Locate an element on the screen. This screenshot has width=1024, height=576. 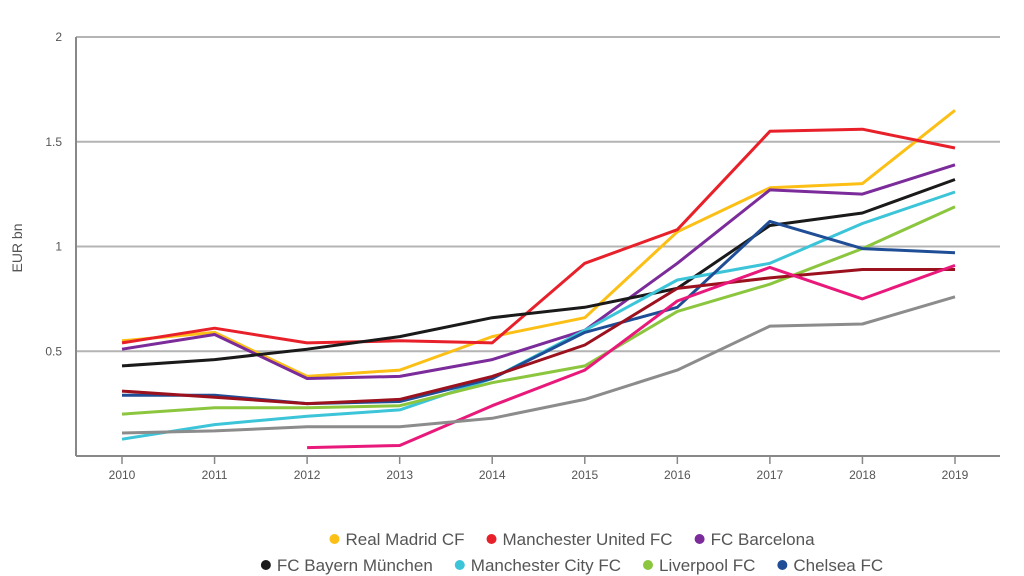
y-axis-ticks: 0.5 1 1.5 2 is located at coordinates (53, 194).